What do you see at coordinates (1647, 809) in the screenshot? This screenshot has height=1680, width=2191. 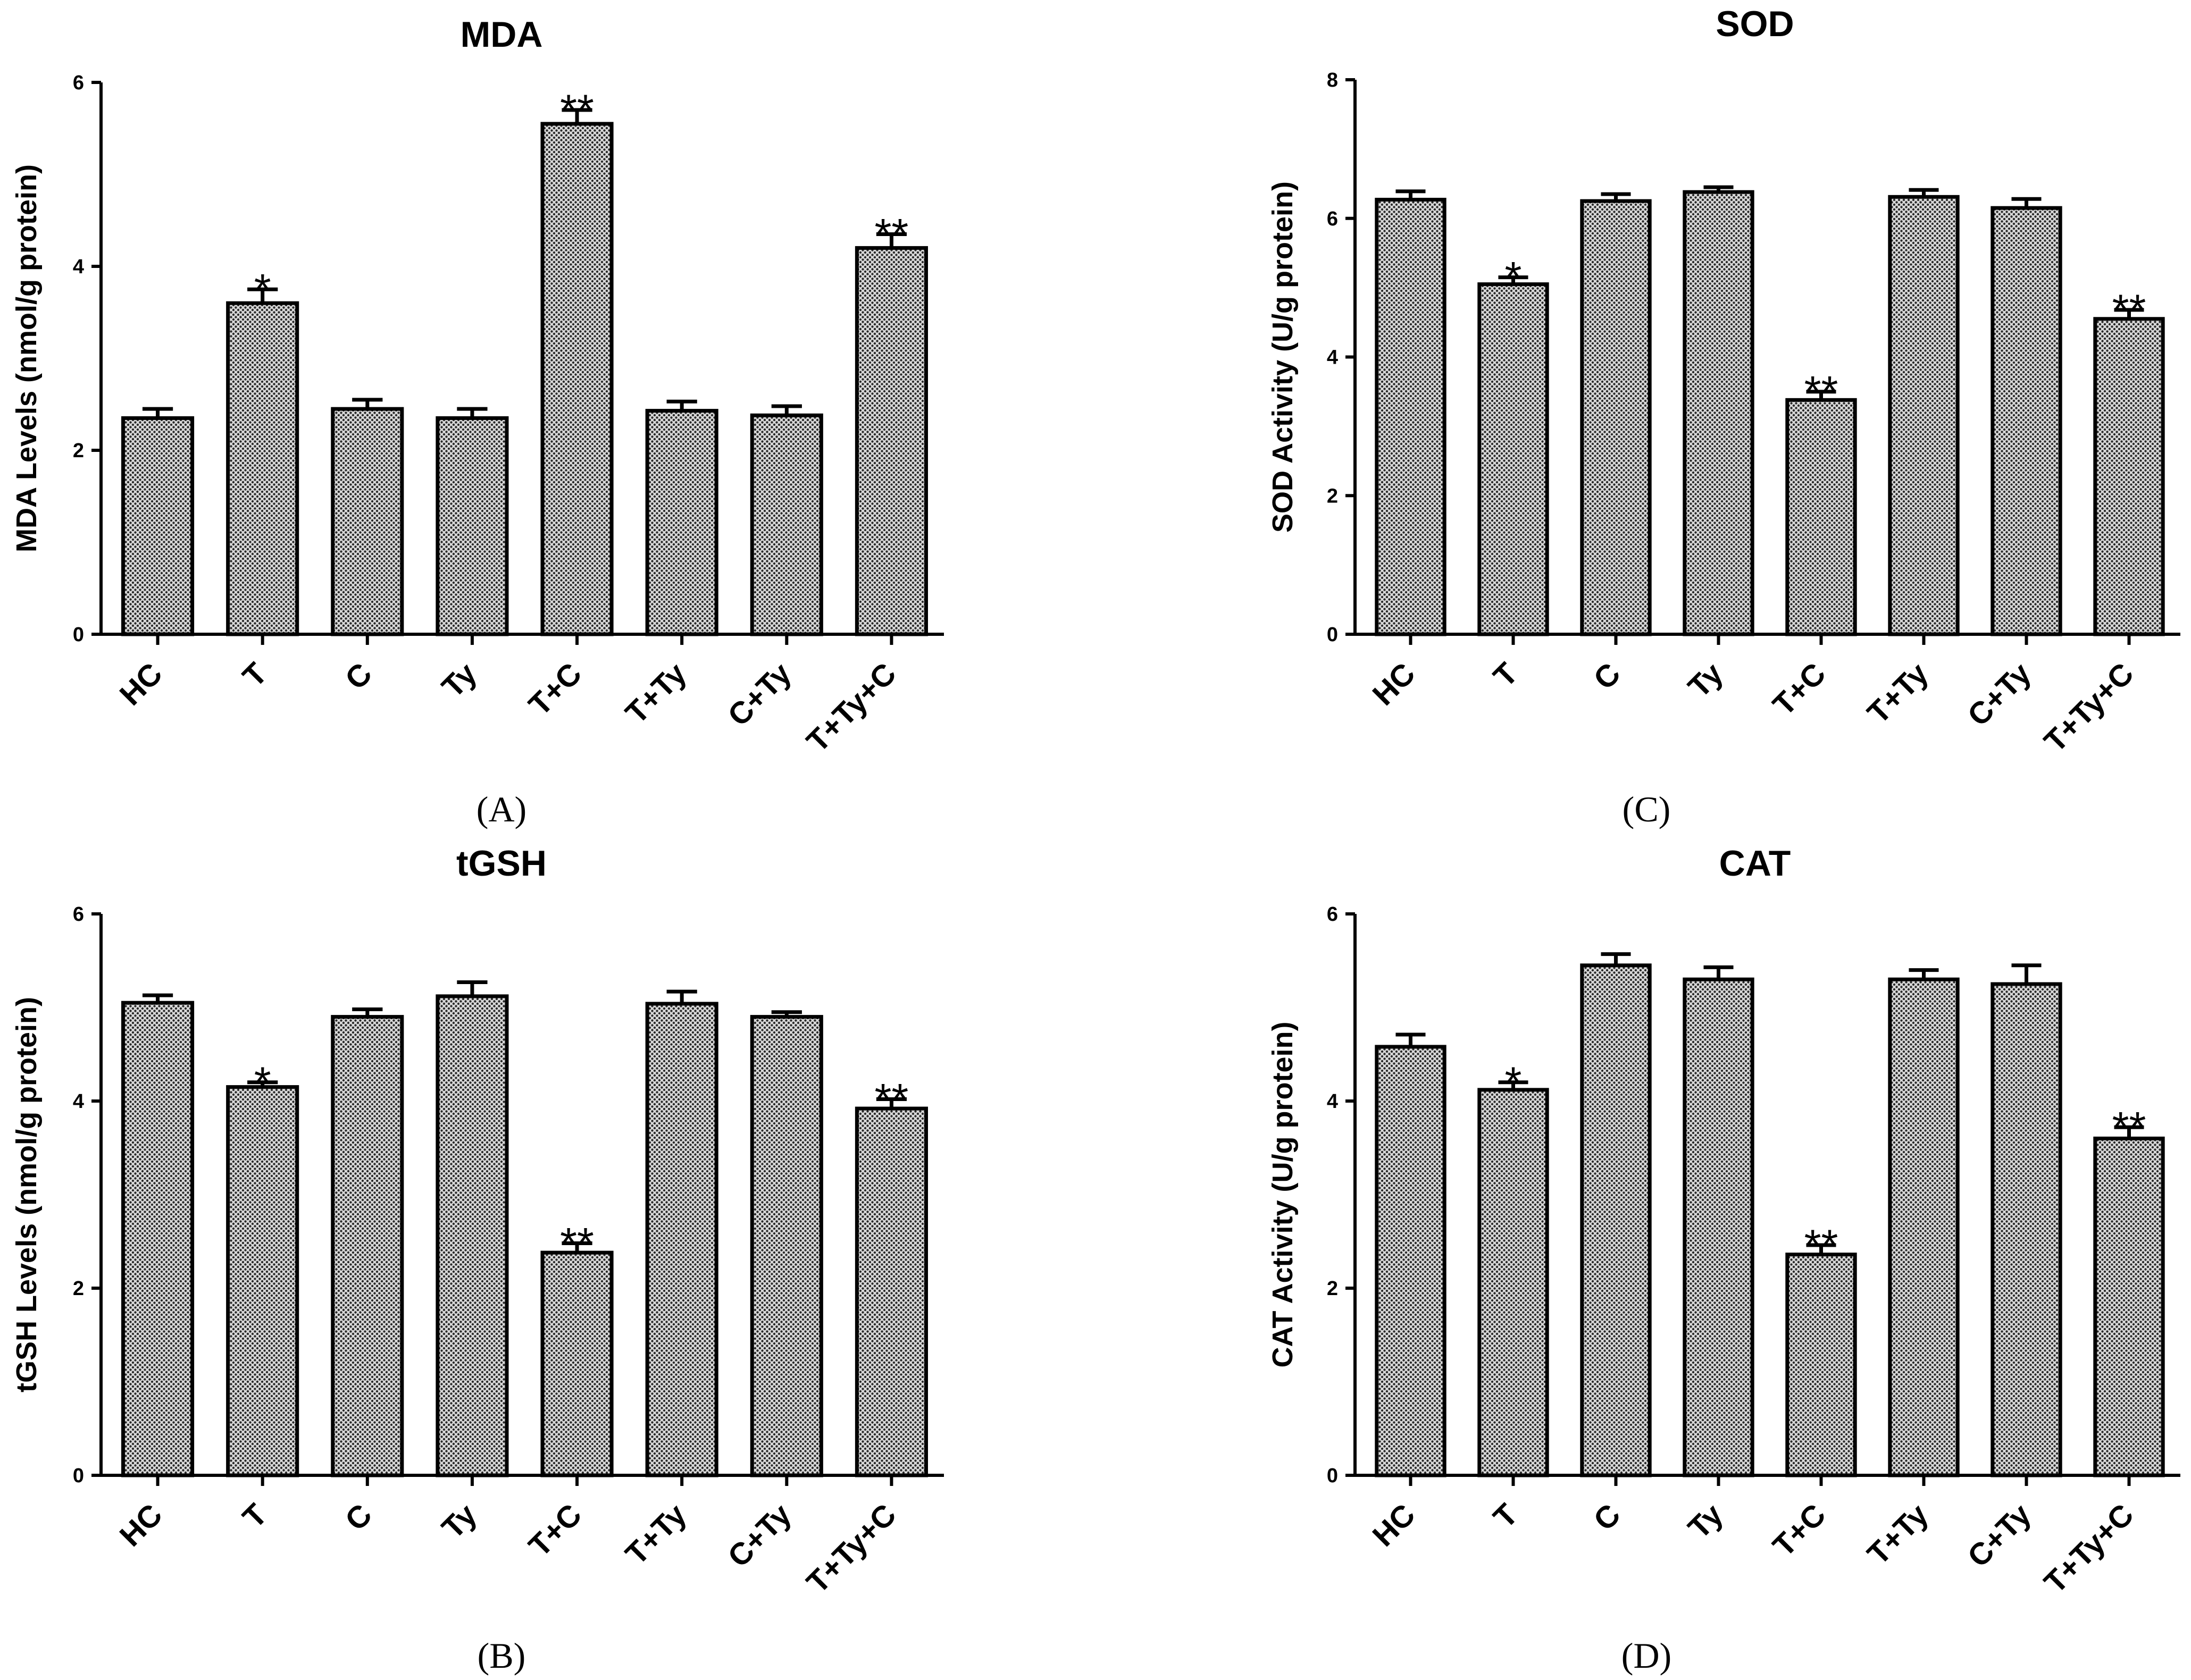 I see `panel-label: (C)` at bounding box center [1647, 809].